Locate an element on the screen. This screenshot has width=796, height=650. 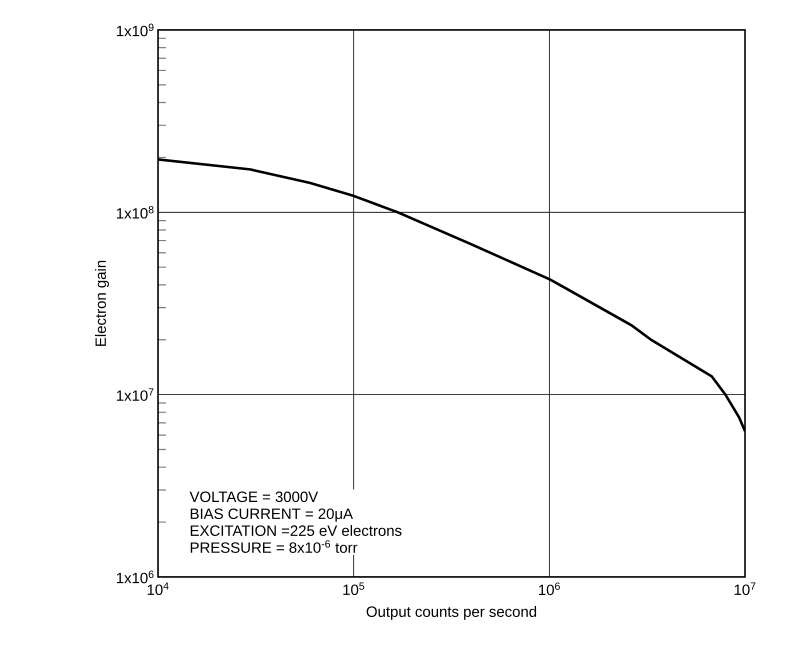
annotation: PRESSURE = 8x10$^{-6}$ torr is located at coordinates (274, 546).